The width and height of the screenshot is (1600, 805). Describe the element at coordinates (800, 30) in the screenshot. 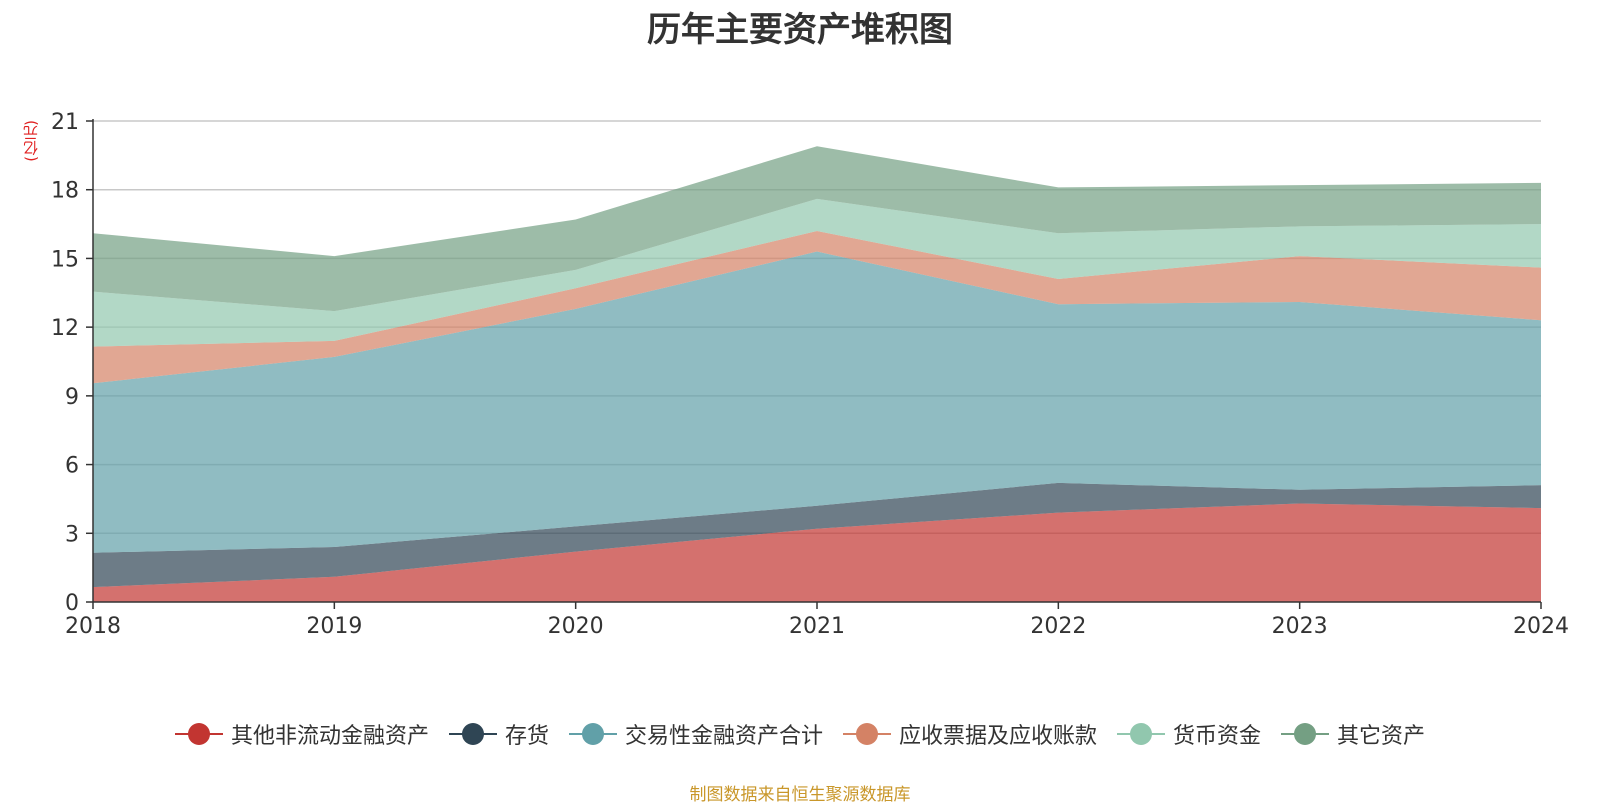

I see `chart-title: 历年主要资产堆积图` at that location.